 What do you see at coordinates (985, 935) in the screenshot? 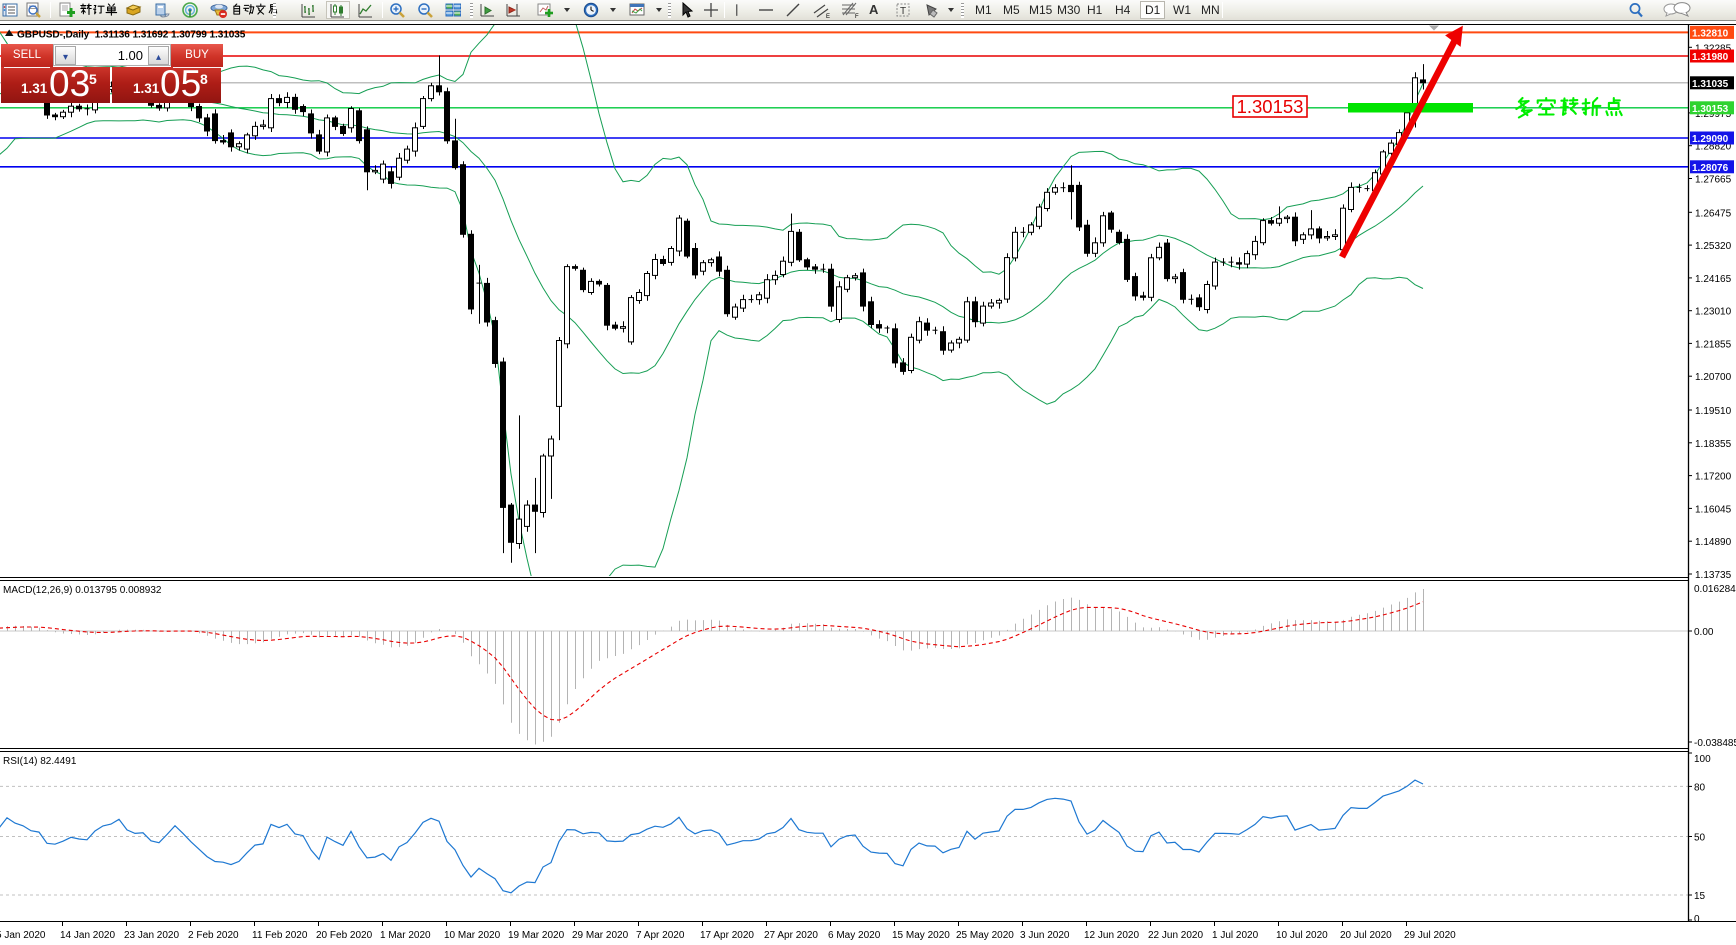
I see `svg-text: 25 May 2020` at bounding box center [985, 935].